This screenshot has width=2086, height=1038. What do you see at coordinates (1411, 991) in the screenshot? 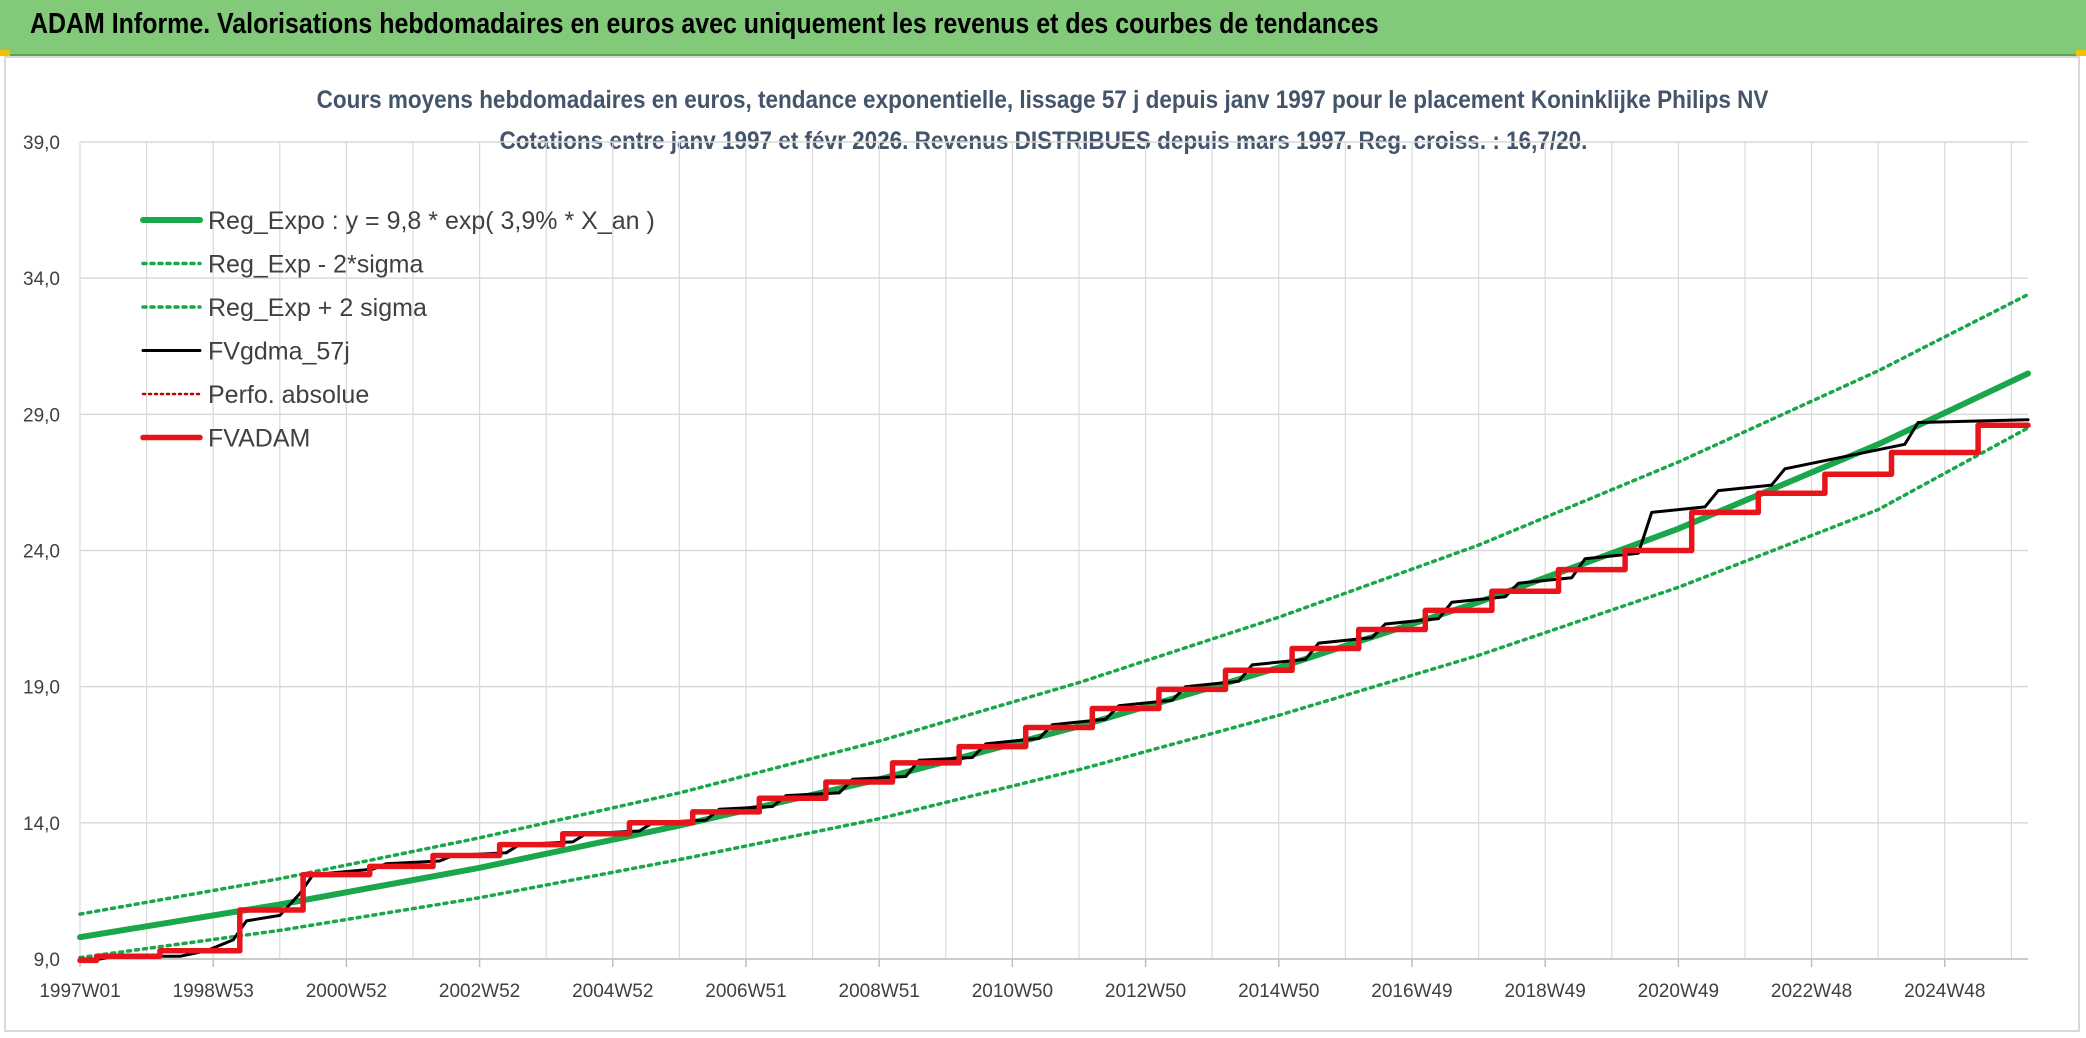
I see `x-tick-label: 2016W49` at bounding box center [1411, 991].